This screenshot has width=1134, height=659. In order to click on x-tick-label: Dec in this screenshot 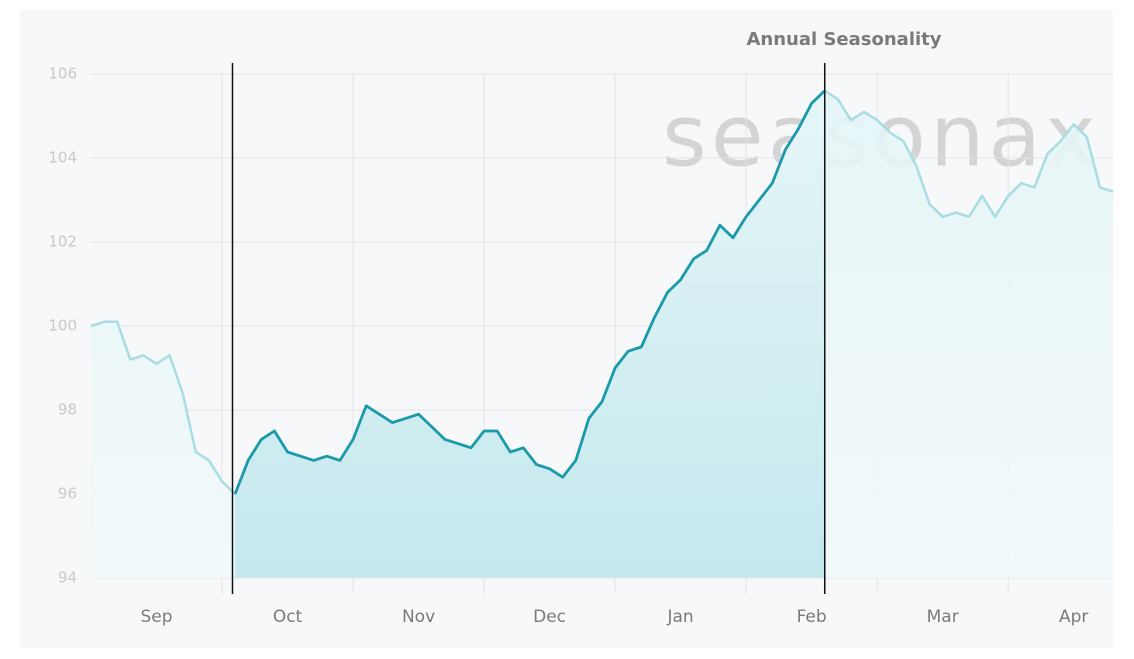, I will do `click(549, 617)`.